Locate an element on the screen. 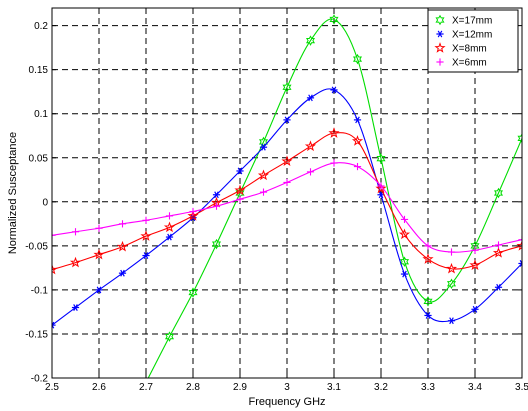  legend-entry: X=17mm is located at coordinates (463, 20).